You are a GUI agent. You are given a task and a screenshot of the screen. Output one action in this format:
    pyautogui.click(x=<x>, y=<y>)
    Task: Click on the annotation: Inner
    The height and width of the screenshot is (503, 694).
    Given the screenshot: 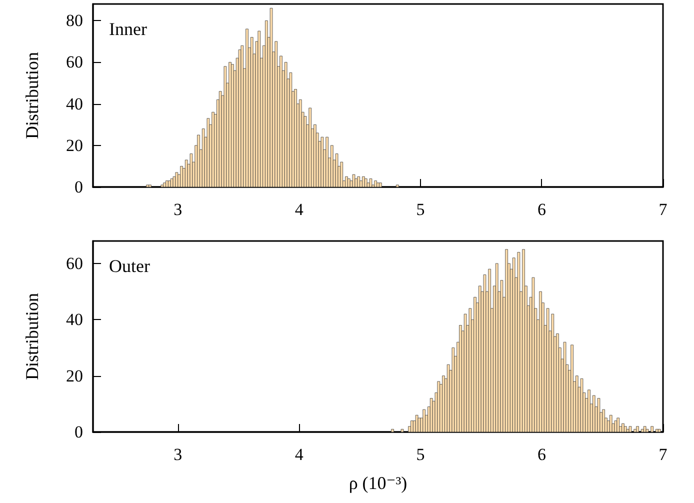 What is the action you would take?
    pyautogui.click(x=128, y=29)
    